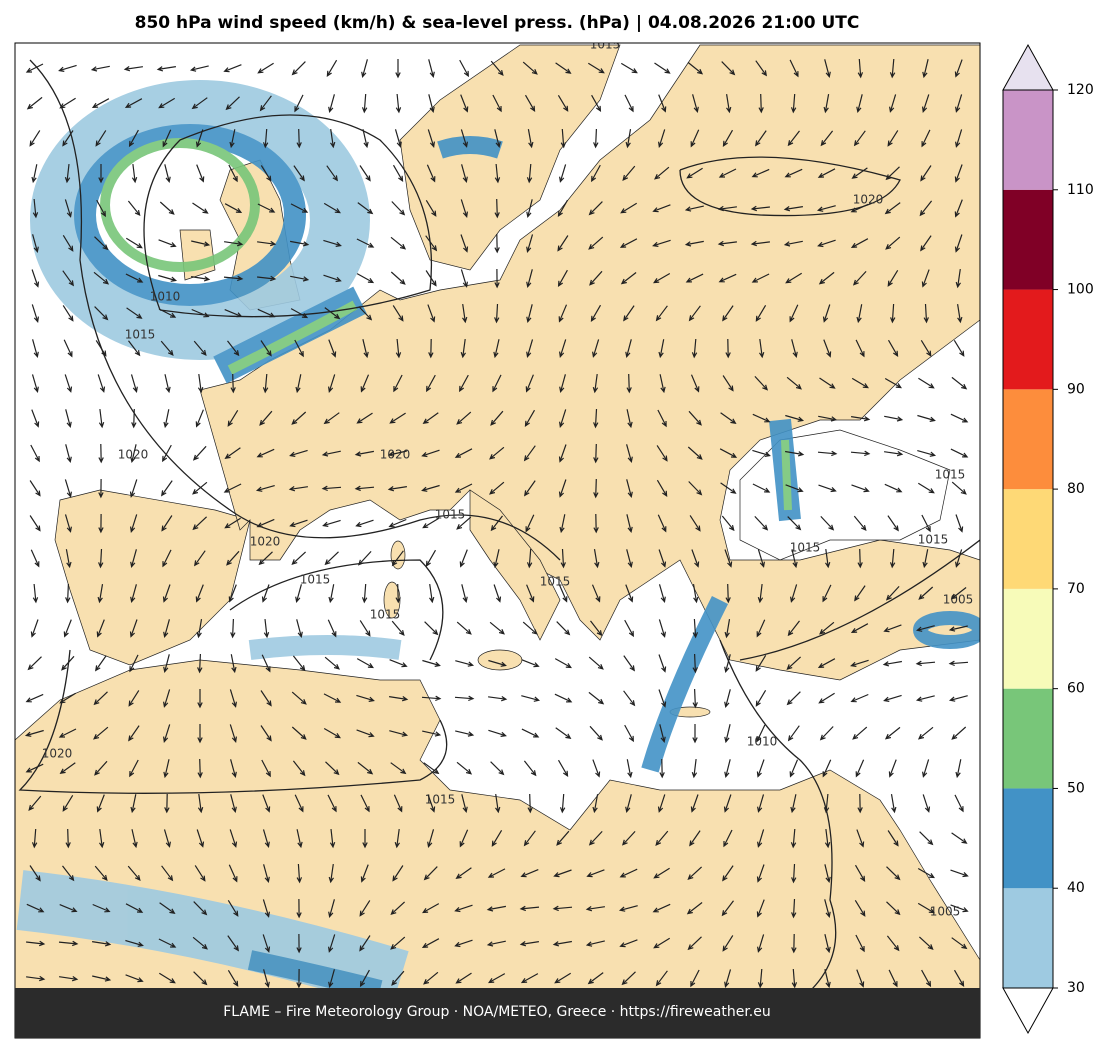 Image resolution: width=1113 pixels, height=1056 pixels. Describe the element at coordinates (1080, 290) in the screenshot. I see `colorbar-tick-label: 100` at that location.